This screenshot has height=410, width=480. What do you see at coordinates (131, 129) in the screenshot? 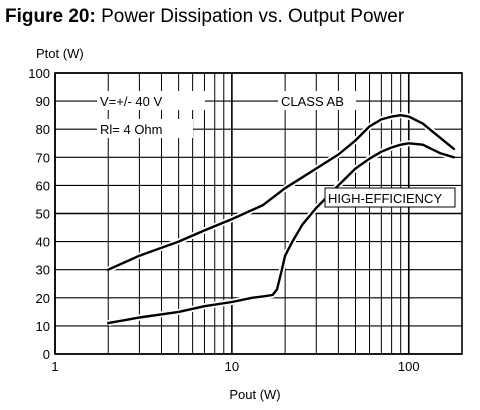
I see `load-resistance-annotation: Rl= 4 Ohm` at bounding box center [131, 129].